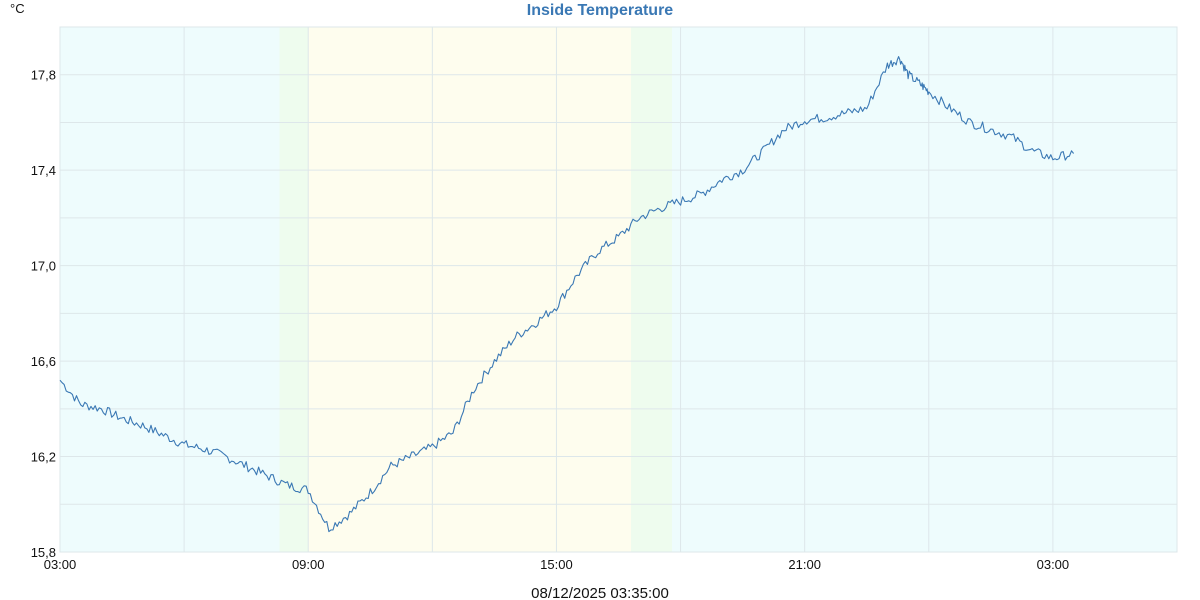 The image size is (1200, 600). What do you see at coordinates (600, 10) in the screenshot?
I see `chart-title: Inside Temperature` at bounding box center [600, 10].